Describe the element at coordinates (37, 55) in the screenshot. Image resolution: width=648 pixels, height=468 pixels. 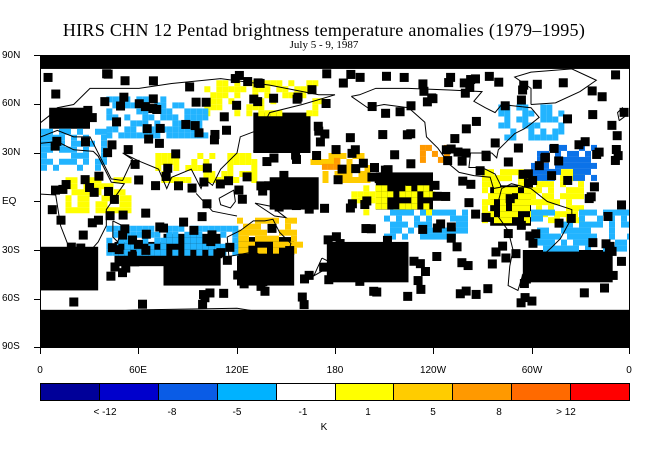
I see `lat-tick` at that location.